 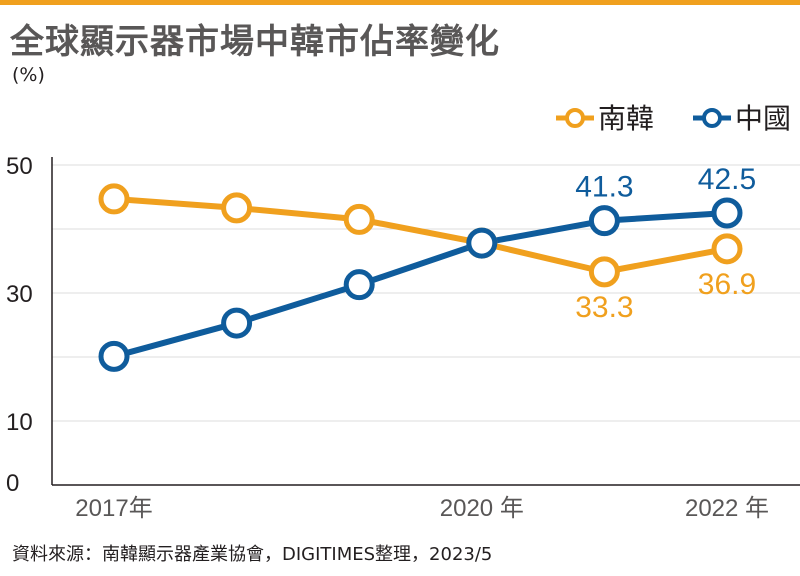 What do you see at coordinates (400, 2) in the screenshot?
I see `top-accent-bar` at bounding box center [400, 2].